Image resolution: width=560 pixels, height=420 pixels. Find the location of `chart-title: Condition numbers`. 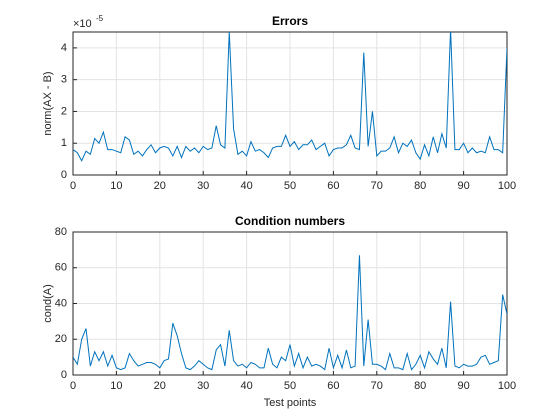

chart-title: Condition numbers is located at coordinates (290, 221).